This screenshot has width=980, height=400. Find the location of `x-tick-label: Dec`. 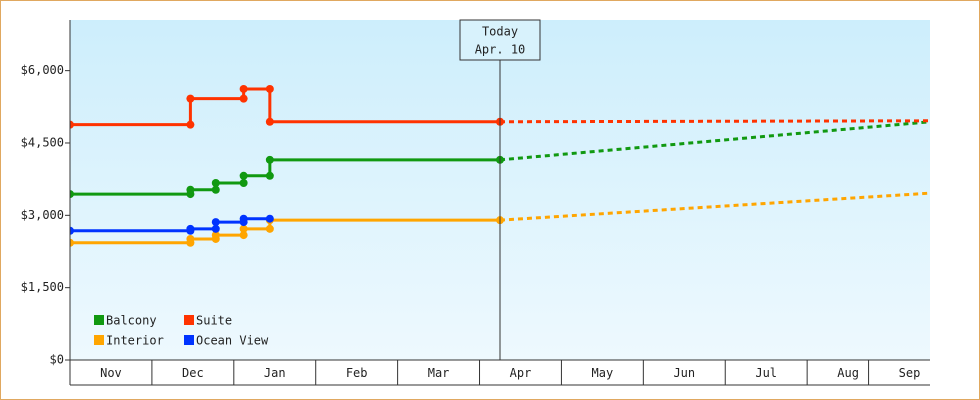

x-tick-label: Dec is located at coordinates (193, 373).